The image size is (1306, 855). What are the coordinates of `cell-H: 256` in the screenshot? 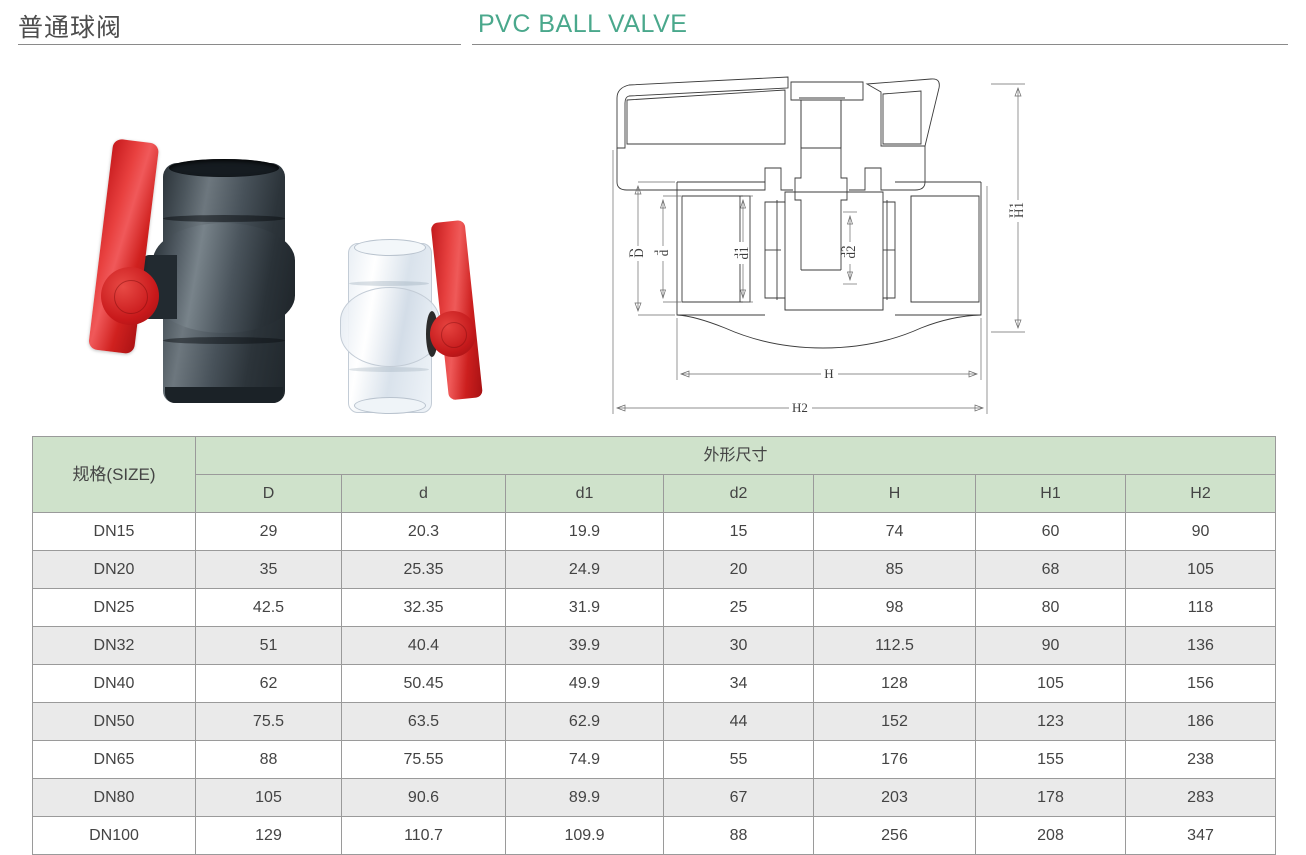 It's located at (894, 835).